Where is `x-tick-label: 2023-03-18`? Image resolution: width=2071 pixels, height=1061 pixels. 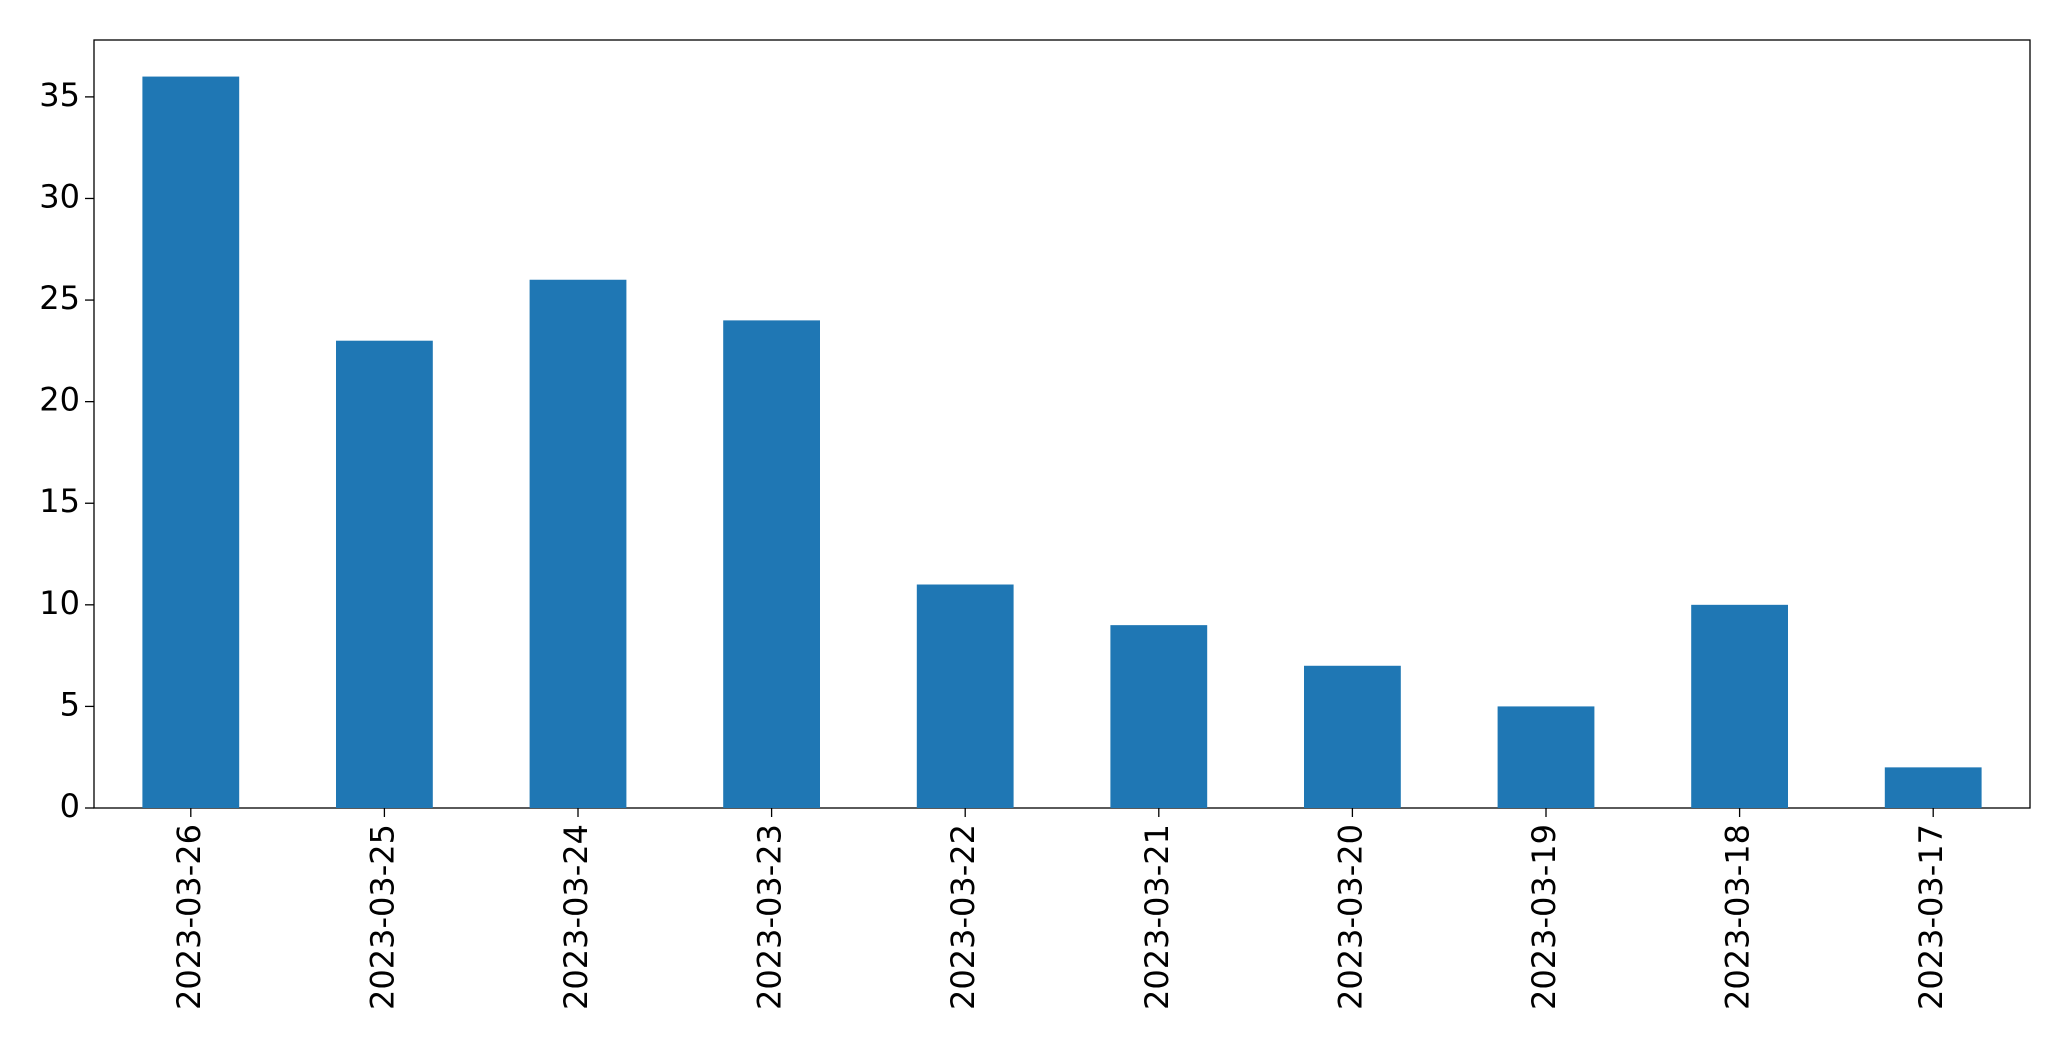 x-tick-label: 2023-03-18 is located at coordinates (1738, 917).